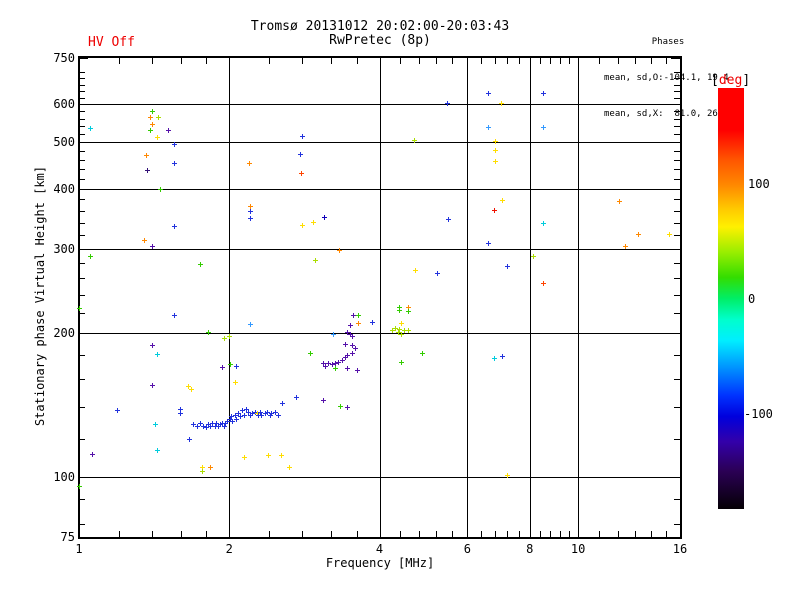  I want to click on phases-mean-o: mean, sd,O:-104.1, 19.4, so click(666, 78).